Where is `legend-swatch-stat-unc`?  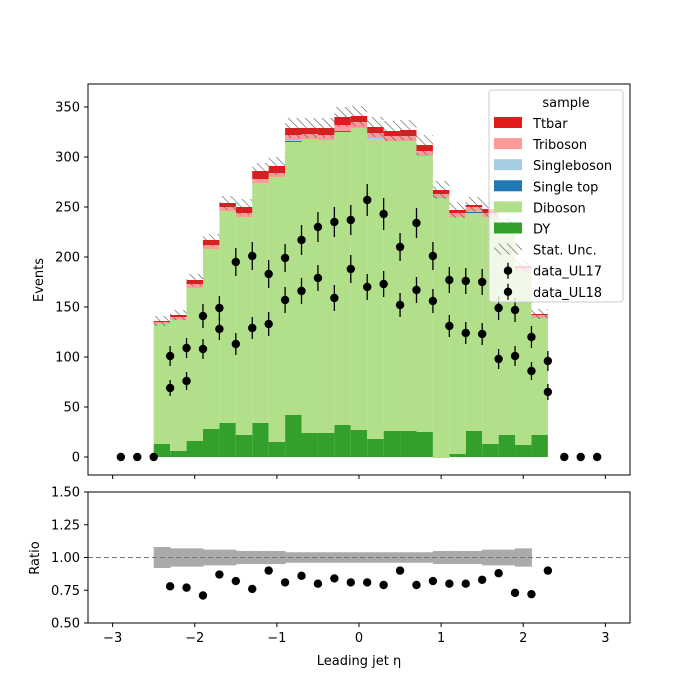
legend-swatch-stat-unc is located at coordinates (508, 249).